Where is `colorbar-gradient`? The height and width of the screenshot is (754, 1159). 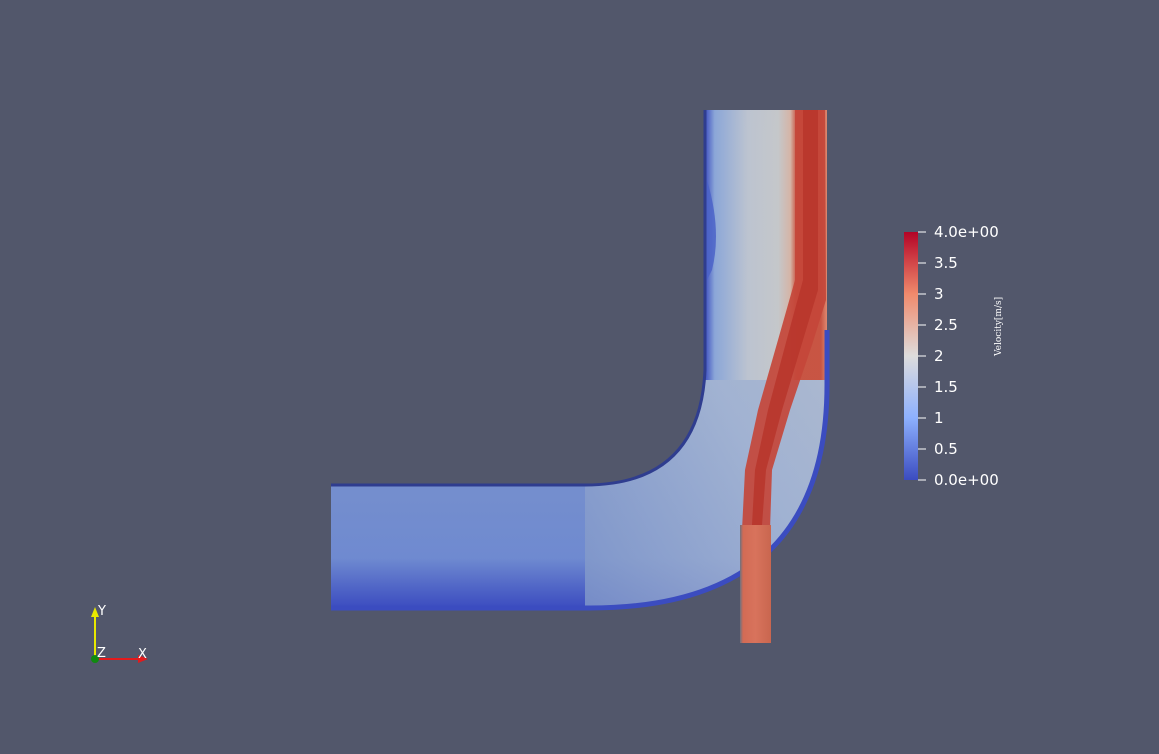
colorbar-gradient is located at coordinates (911, 356).